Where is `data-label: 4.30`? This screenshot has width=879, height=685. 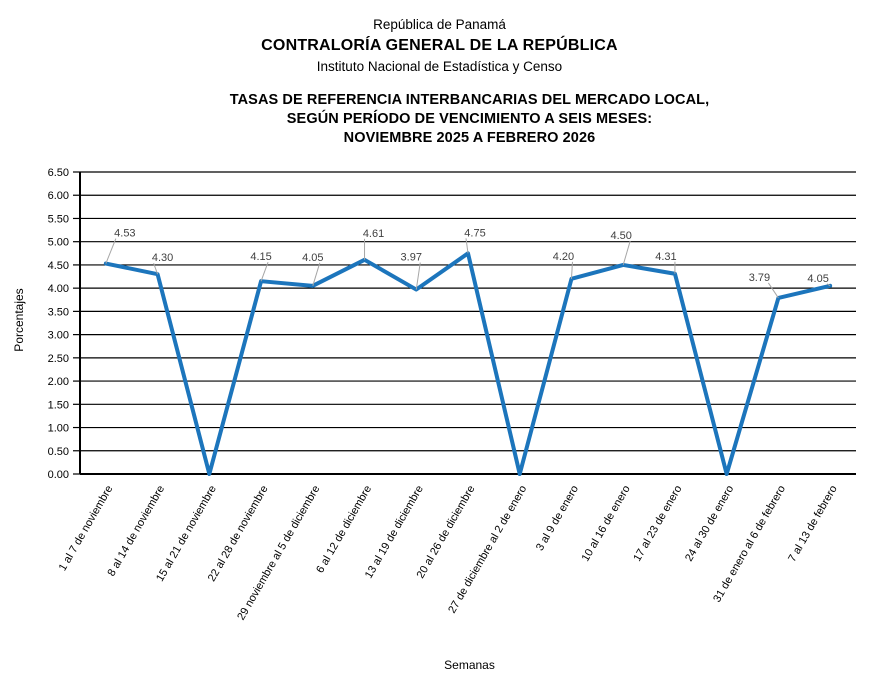
data-label: 4.30 is located at coordinates (162, 258).